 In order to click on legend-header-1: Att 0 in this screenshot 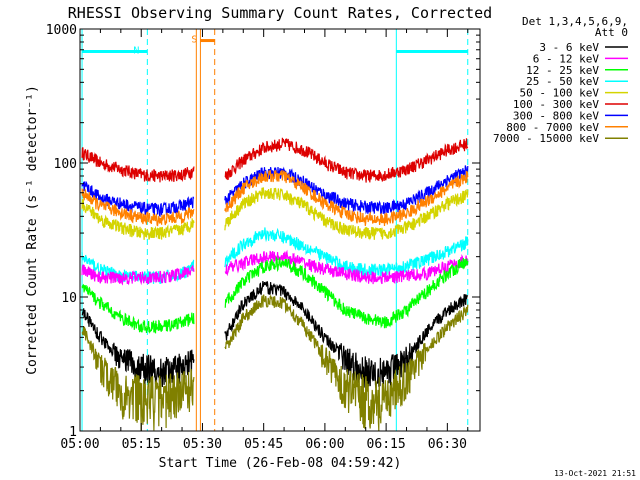, I will do `click(611, 32)`.